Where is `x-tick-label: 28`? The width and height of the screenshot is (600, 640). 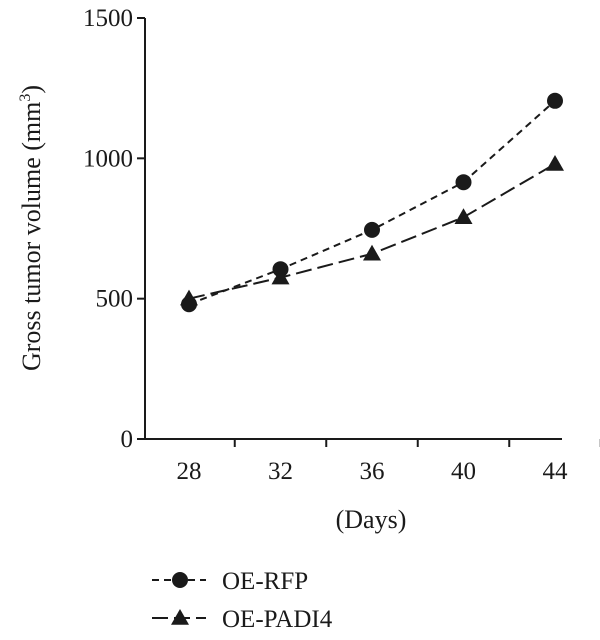 x-tick-label: 28 is located at coordinates (189, 471).